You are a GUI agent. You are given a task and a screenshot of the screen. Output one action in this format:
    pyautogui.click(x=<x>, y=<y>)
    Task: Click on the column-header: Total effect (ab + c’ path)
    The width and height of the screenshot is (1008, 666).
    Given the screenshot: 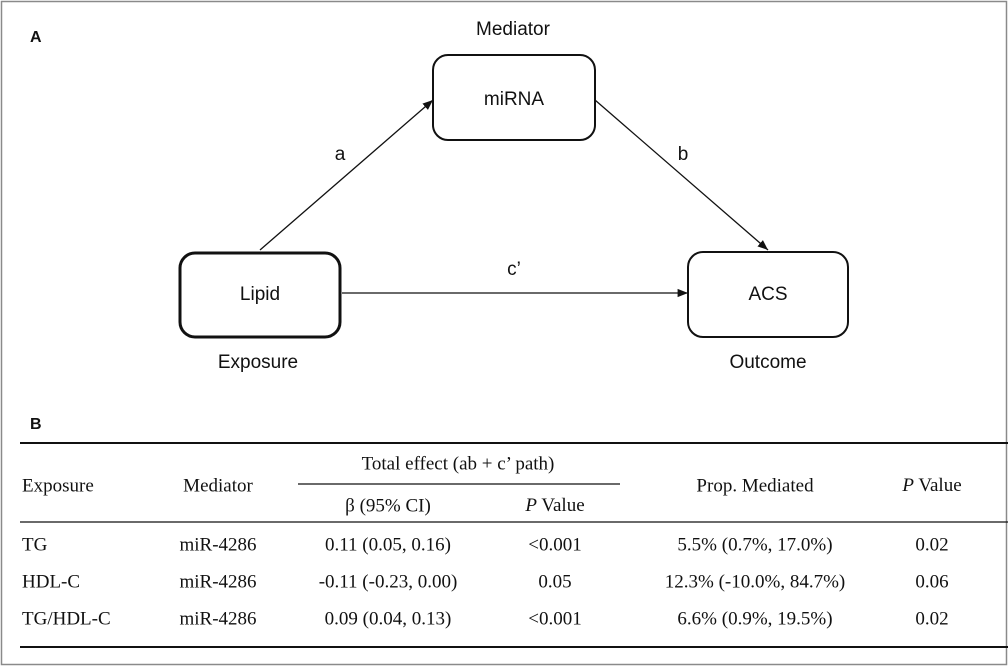 What is the action you would take?
    pyautogui.click(x=458, y=463)
    